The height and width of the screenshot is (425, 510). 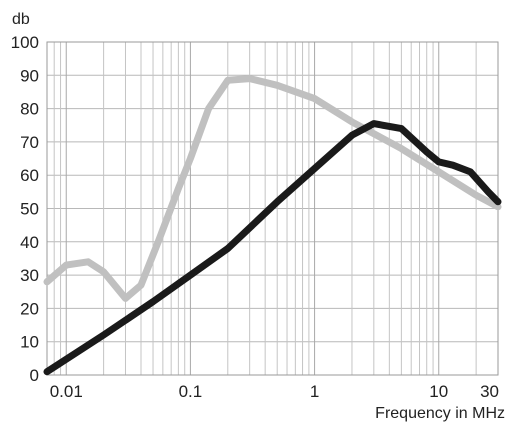 I want to click on y-tick-label: 70, so click(x=29, y=142).